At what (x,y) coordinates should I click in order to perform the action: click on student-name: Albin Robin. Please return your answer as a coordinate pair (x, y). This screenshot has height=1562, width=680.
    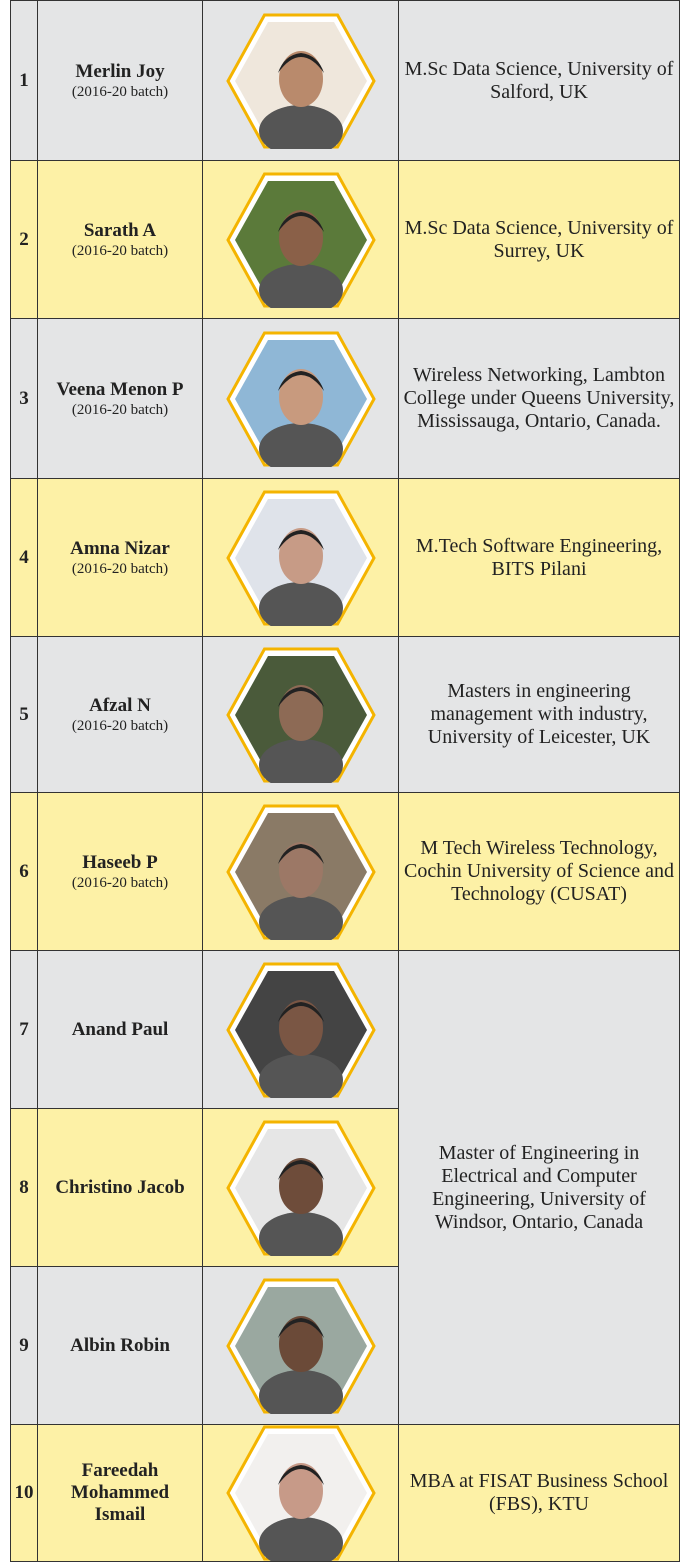
    Looking at the image, I should click on (120, 1345).